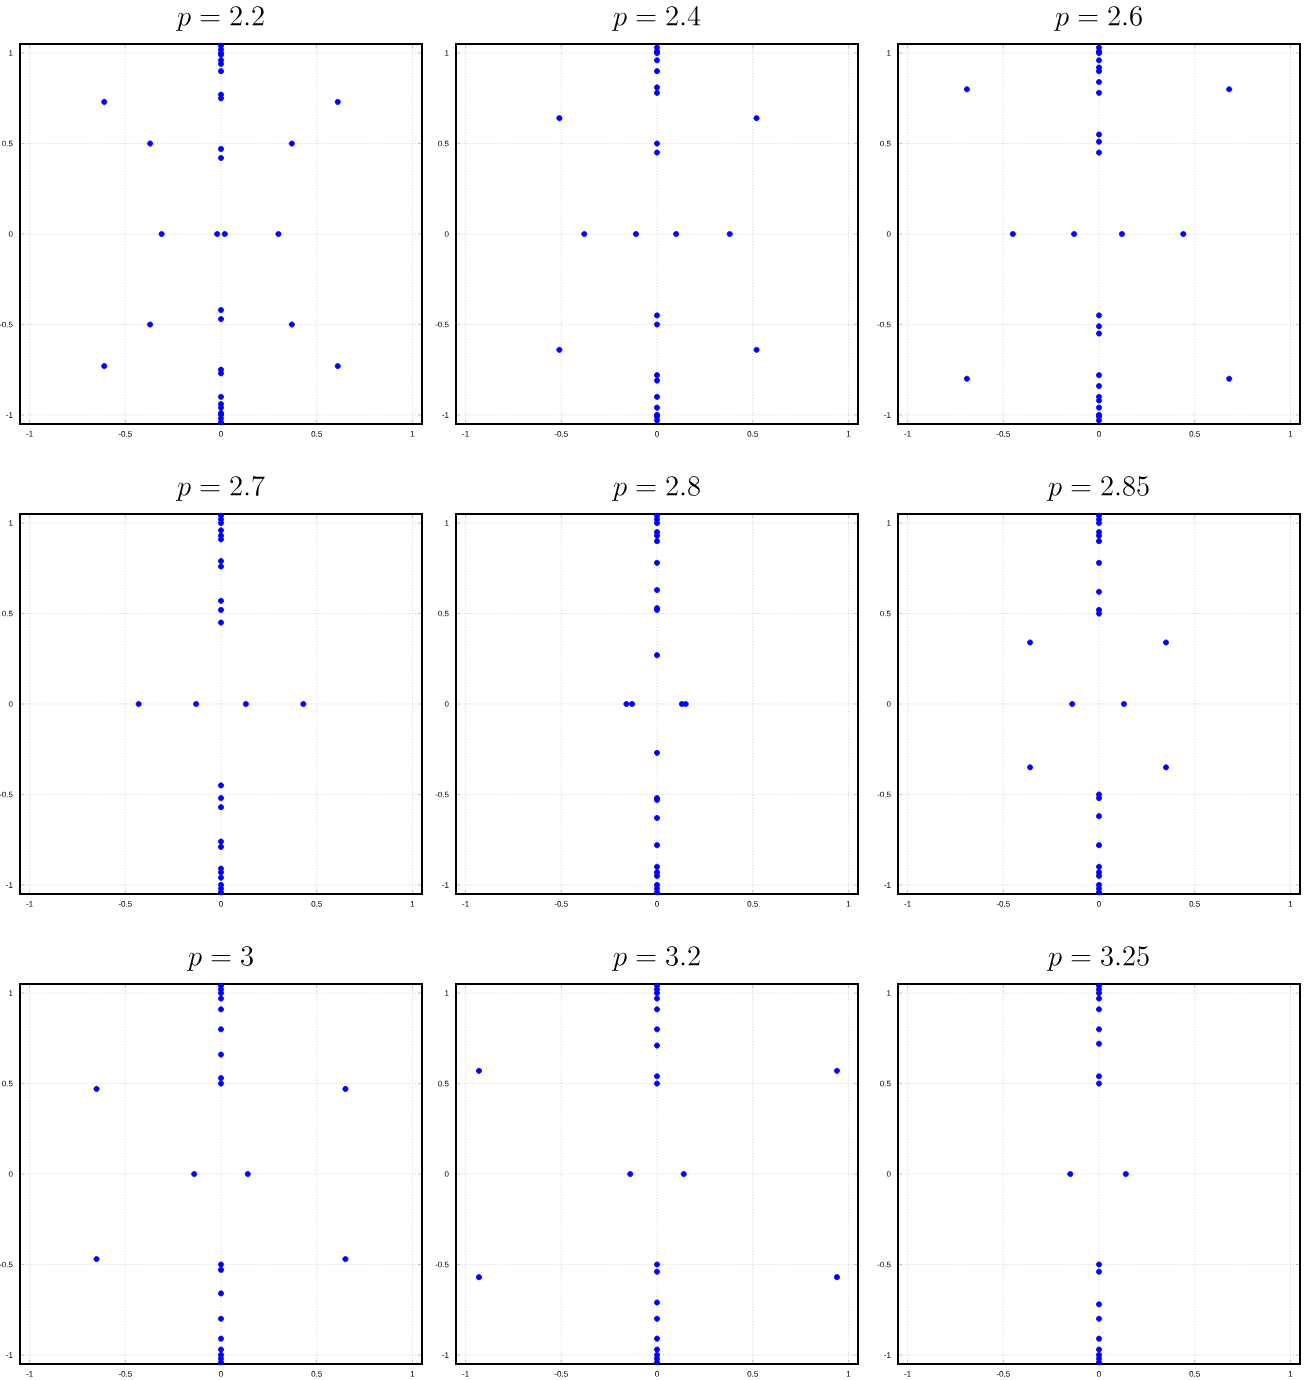 The image size is (1306, 1380). I want to click on chart-title: $p = 3.25$, so click(1098, 958).